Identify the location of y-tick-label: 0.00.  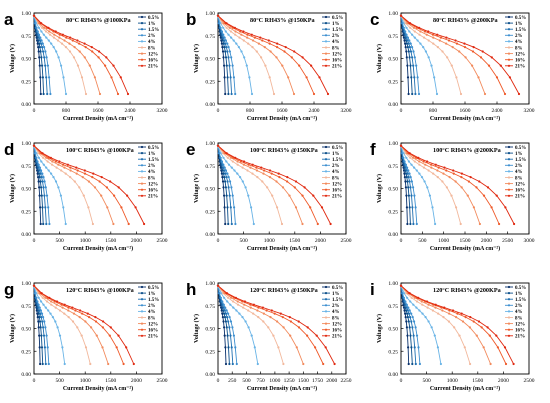
(26, 235).